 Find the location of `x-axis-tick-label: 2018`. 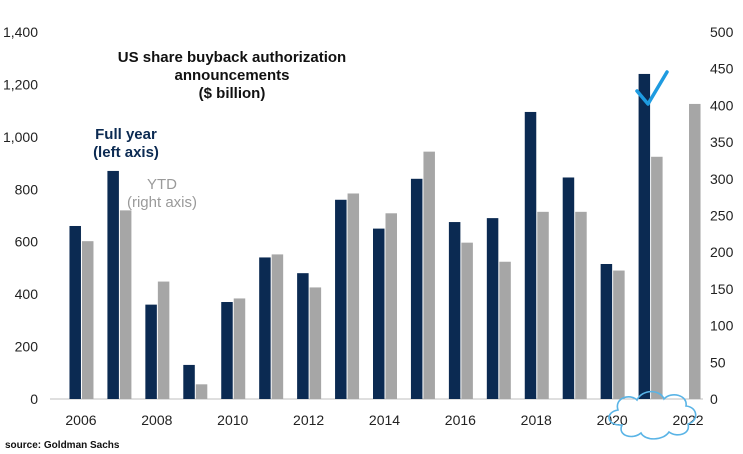

x-axis-tick-label: 2018 is located at coordinates (536, 420).